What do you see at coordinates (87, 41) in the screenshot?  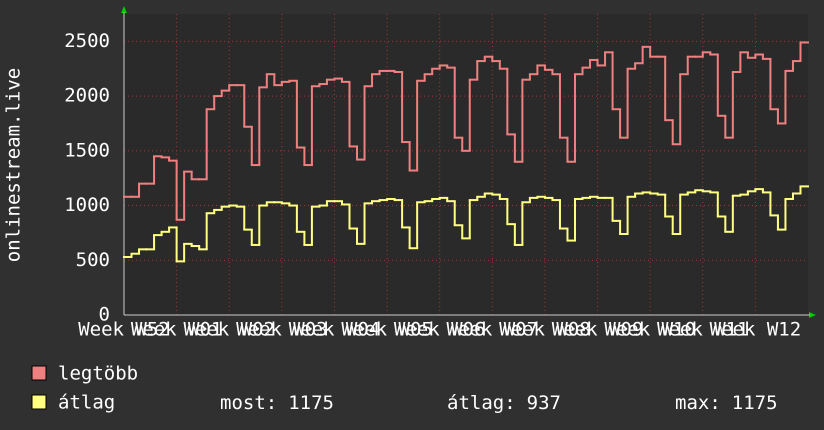 I see `y-tick-label: 2500` at bounding box center [87, 41].